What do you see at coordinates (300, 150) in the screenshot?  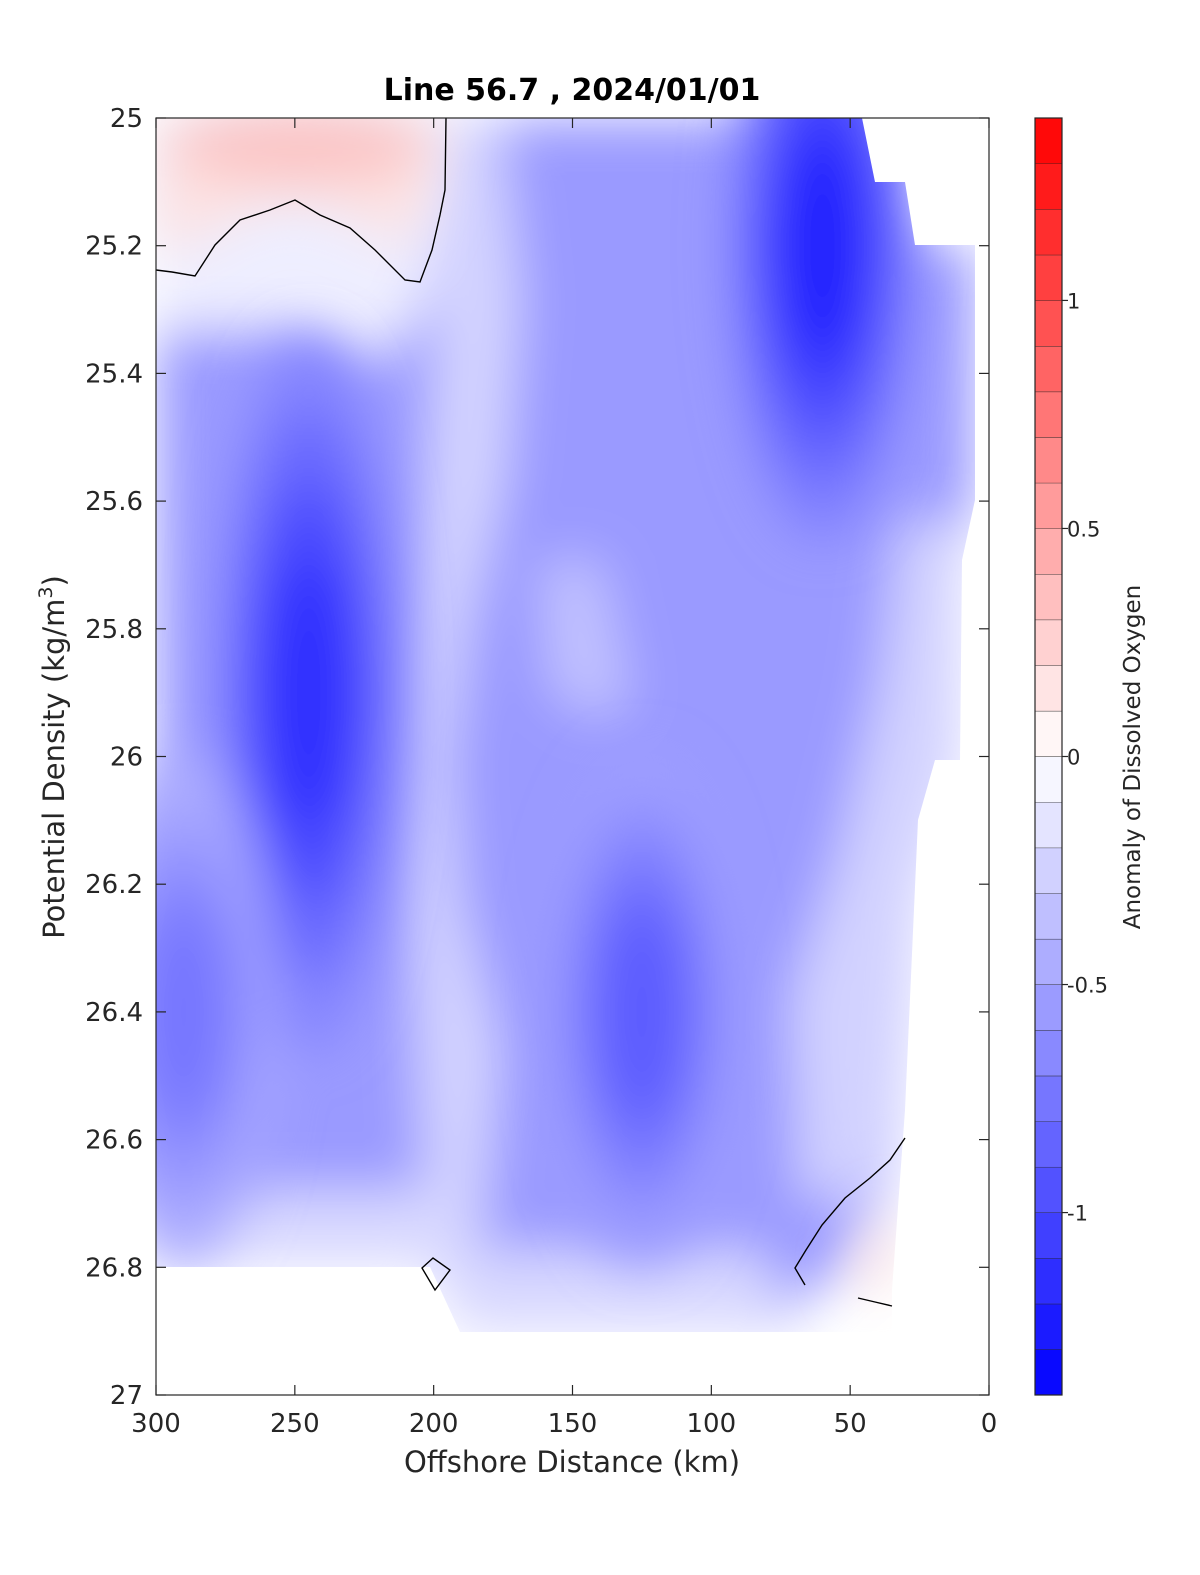 I see `field-positive-core-top` at bounding box center [300, 150].